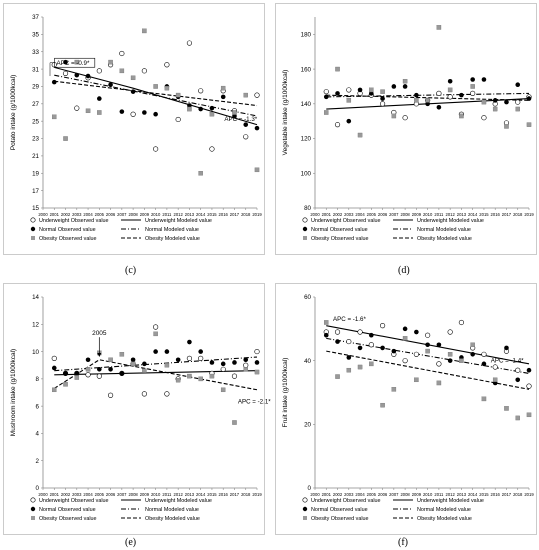 The width and height of the screenshot is (539, 550). What do you see at coordinates (307, 208) in the screenshot?
I see `y-tick-label: 80` at bounding box center [307, 208].